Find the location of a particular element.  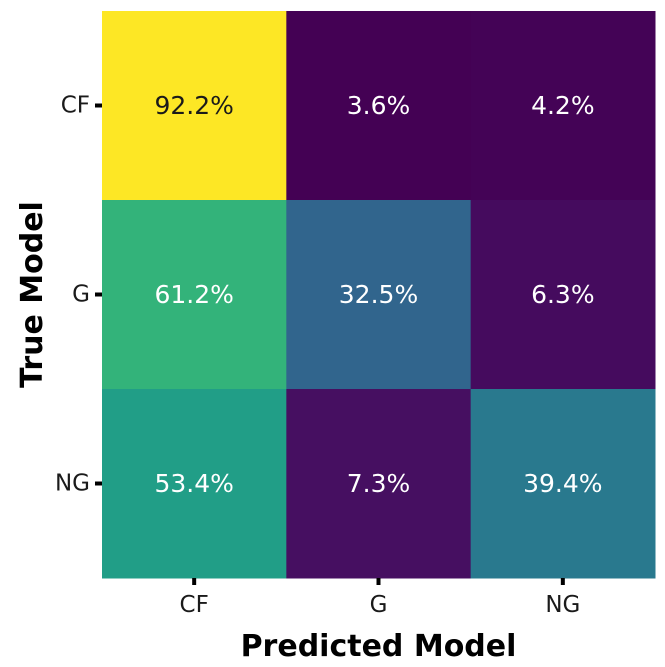

x-tick-label: G is located at coordinates (379, 605).